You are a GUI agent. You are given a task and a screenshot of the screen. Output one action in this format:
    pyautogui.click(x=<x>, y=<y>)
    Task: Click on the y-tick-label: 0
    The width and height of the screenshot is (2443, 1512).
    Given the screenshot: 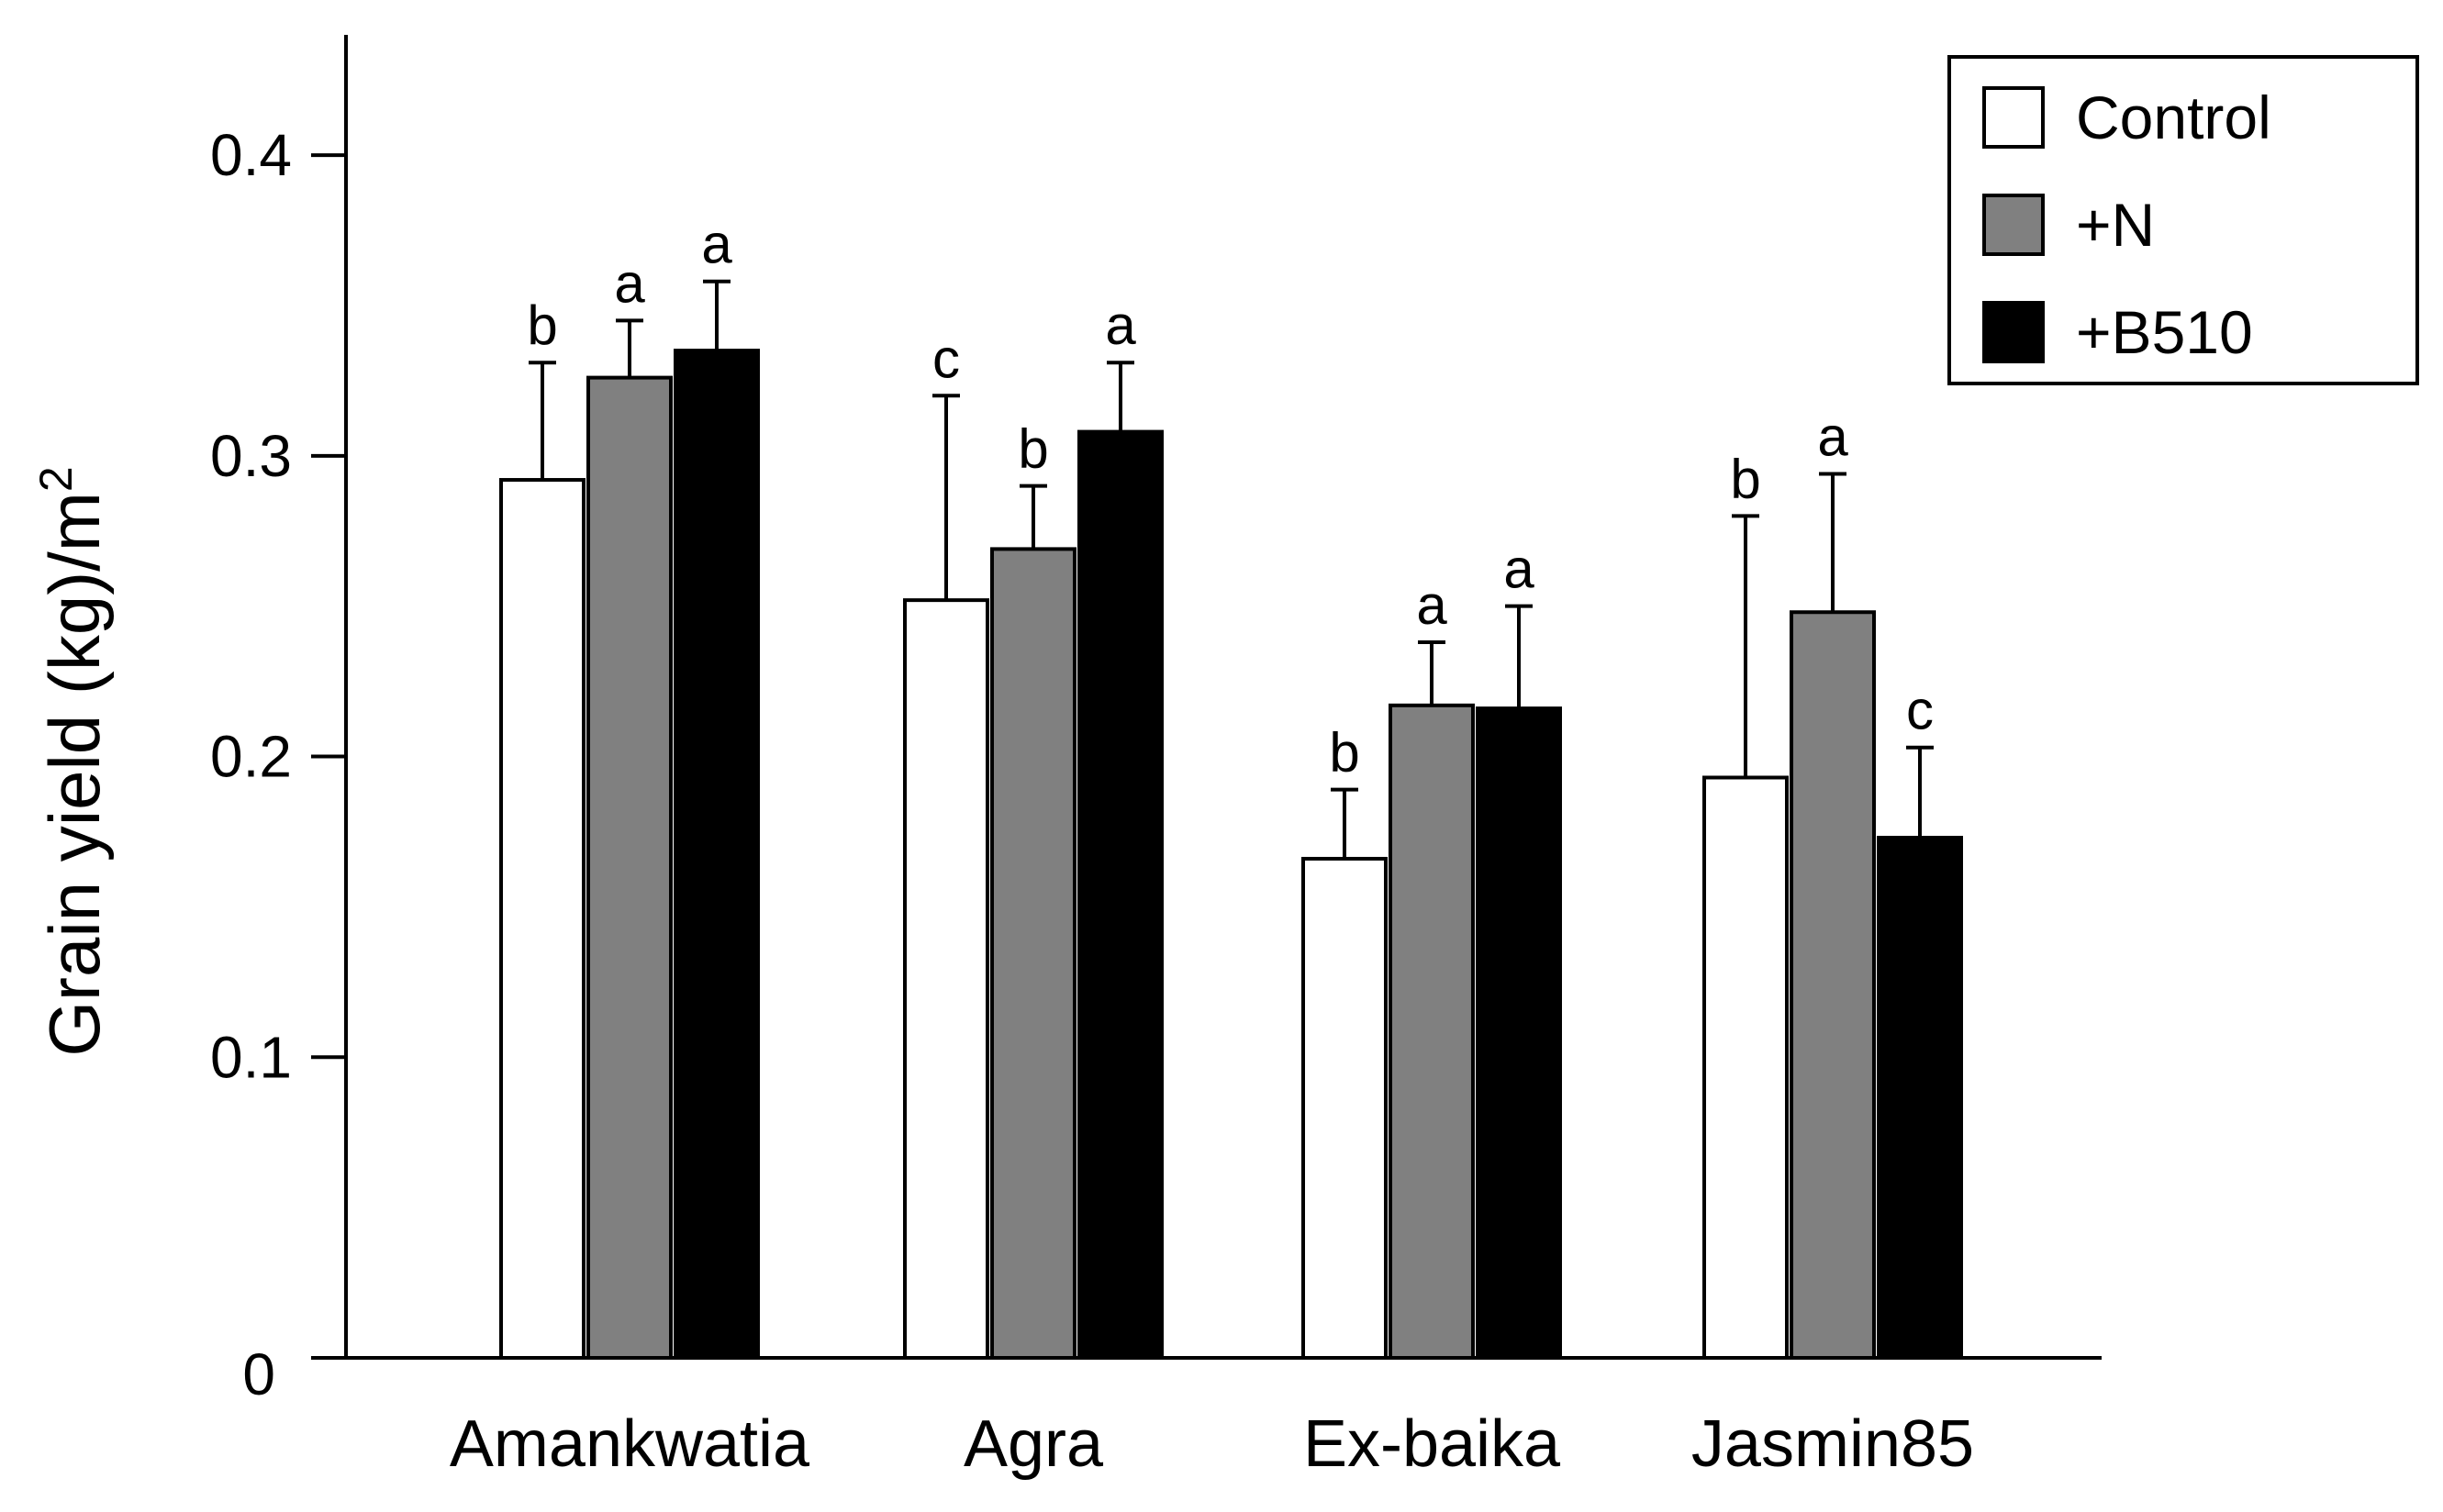 What is the action you would take?
    pyautogui.click(x=258, y=1374)
    